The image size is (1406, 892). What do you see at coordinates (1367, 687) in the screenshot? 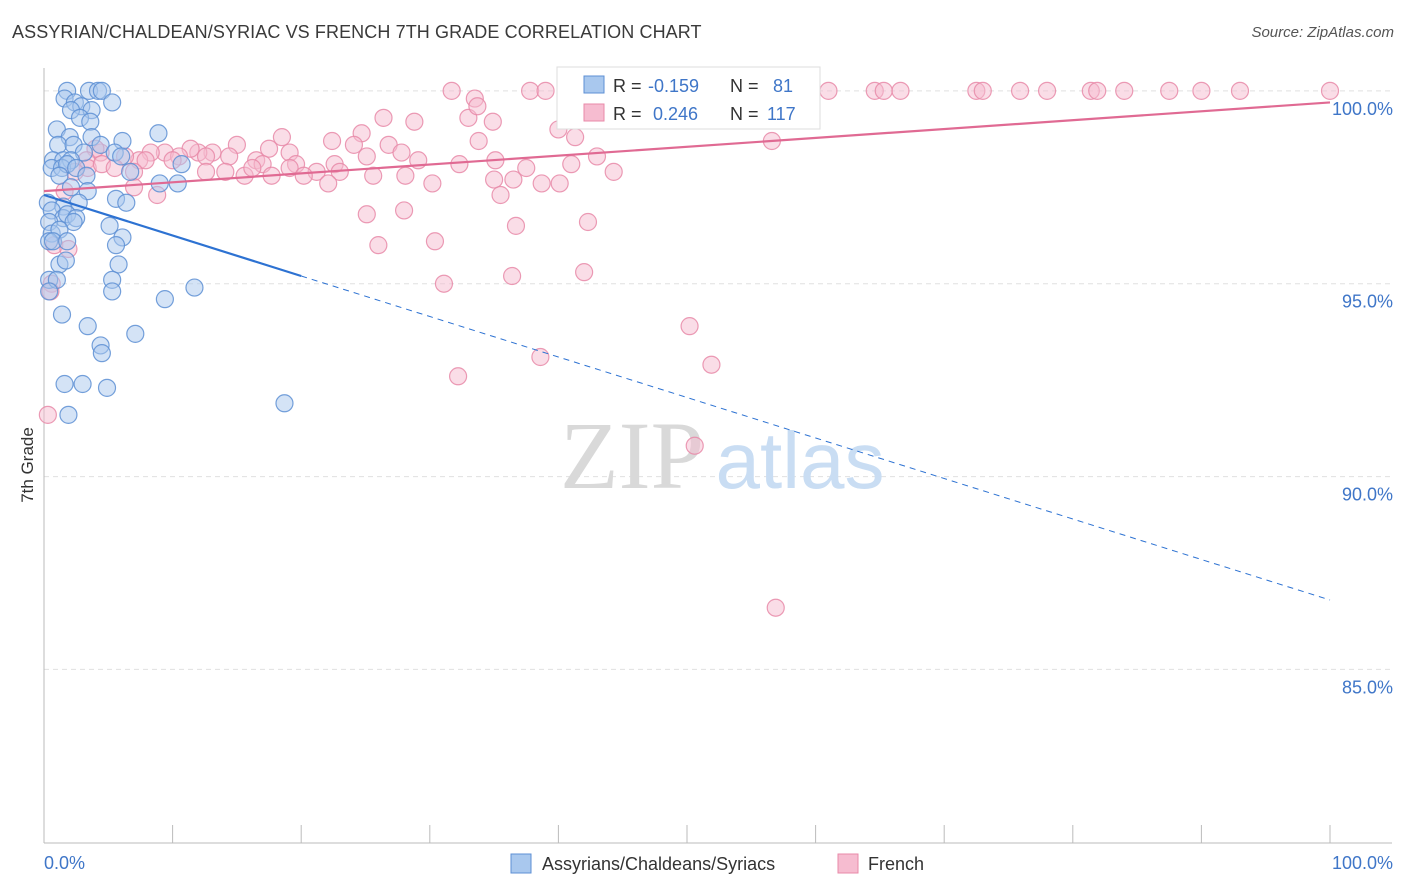
I see `y-tick-label-3: 85.0%` at bounding box center [1367, 687].